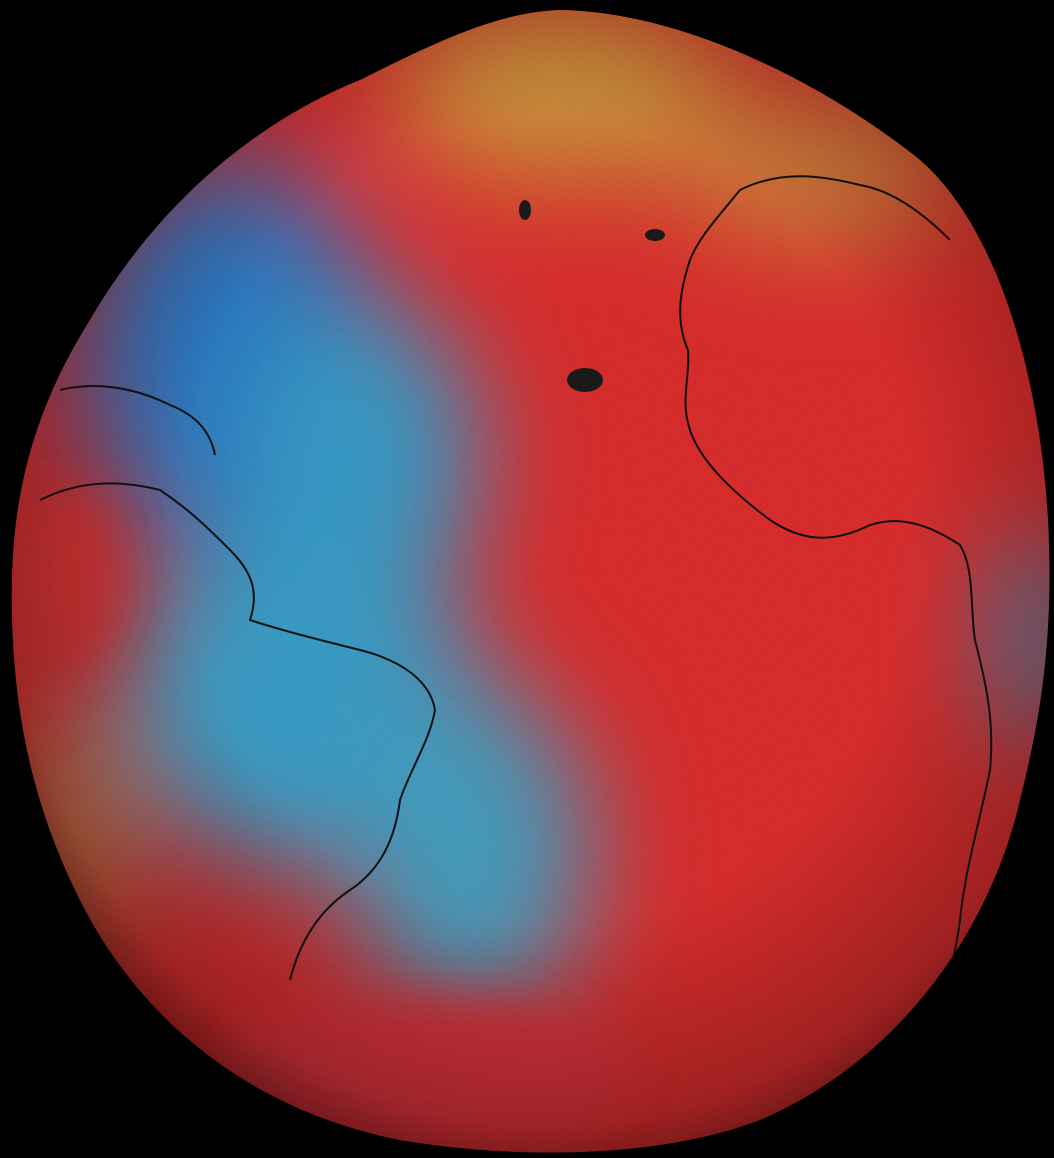 This screenshot has height=1158, width=1054. What do you see at coordinates (592, 296) in the screenshot?
I see `islands` at bounding box center [592, 296].